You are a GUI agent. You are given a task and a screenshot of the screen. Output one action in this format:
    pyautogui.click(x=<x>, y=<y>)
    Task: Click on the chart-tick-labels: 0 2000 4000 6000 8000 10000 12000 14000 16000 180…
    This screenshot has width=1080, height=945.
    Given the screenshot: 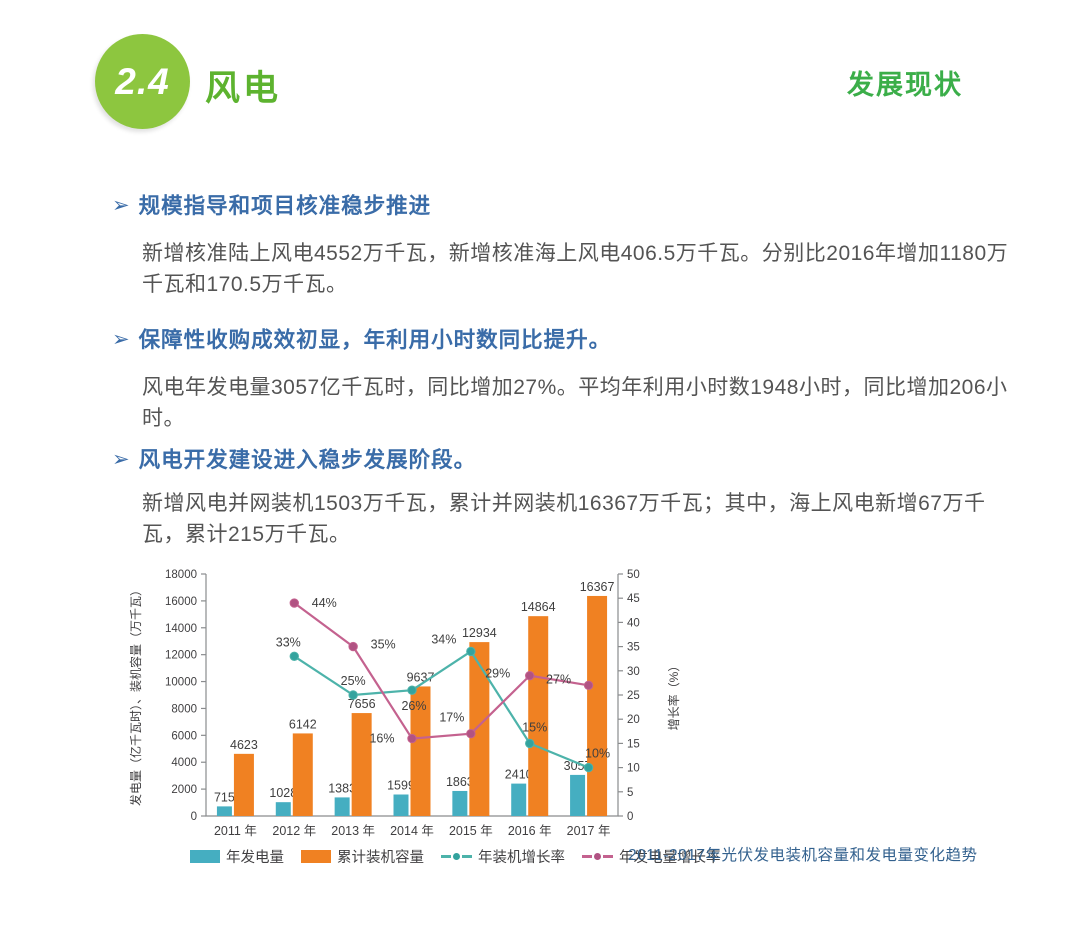 What is the action you would take?
    pyautogui.click(x=402, y=703)
    